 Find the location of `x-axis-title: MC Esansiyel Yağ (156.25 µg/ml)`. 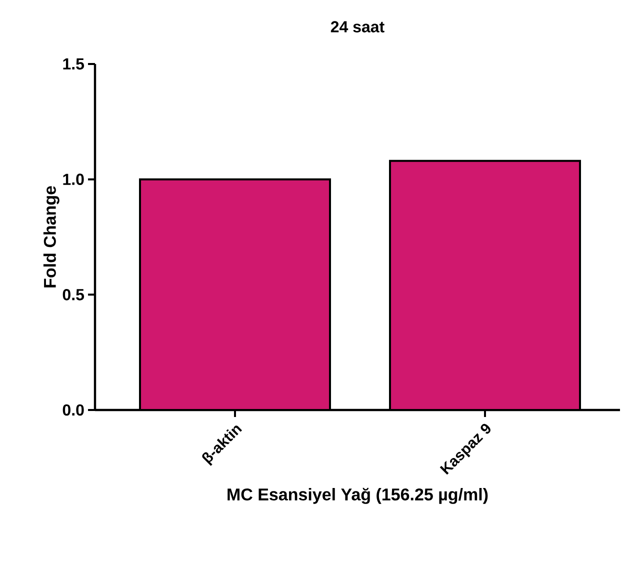

x-axis-title: MC Esansiyel Yağ (156.25 µg/ml) is located at coordinates (358, 496).